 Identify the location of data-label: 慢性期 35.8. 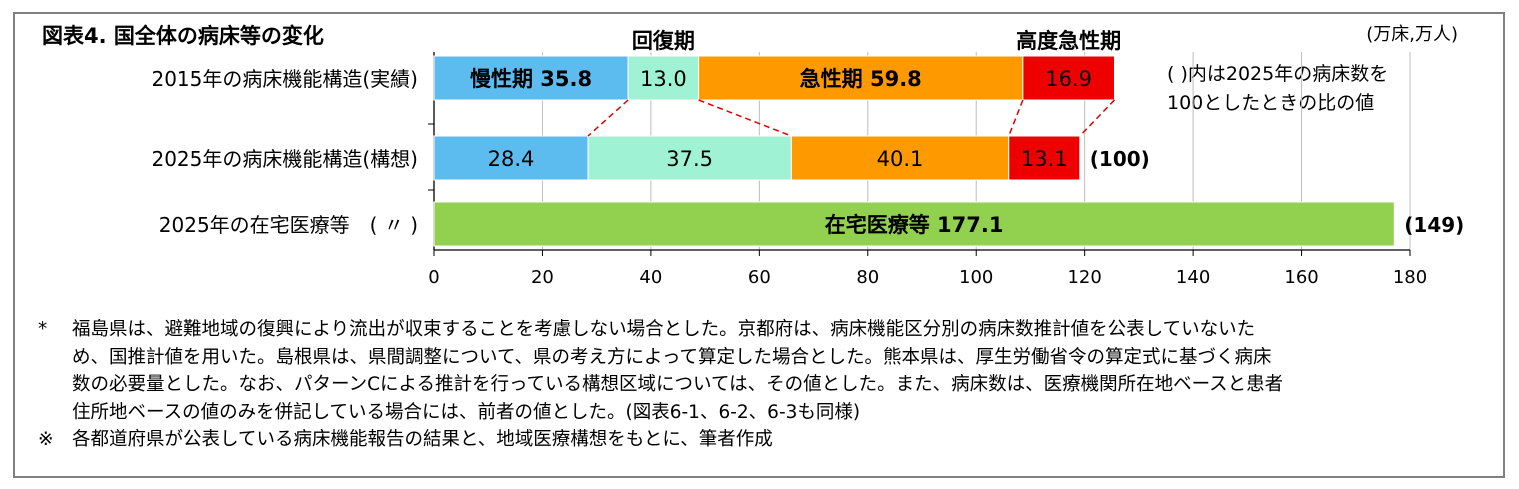
(531, 79).